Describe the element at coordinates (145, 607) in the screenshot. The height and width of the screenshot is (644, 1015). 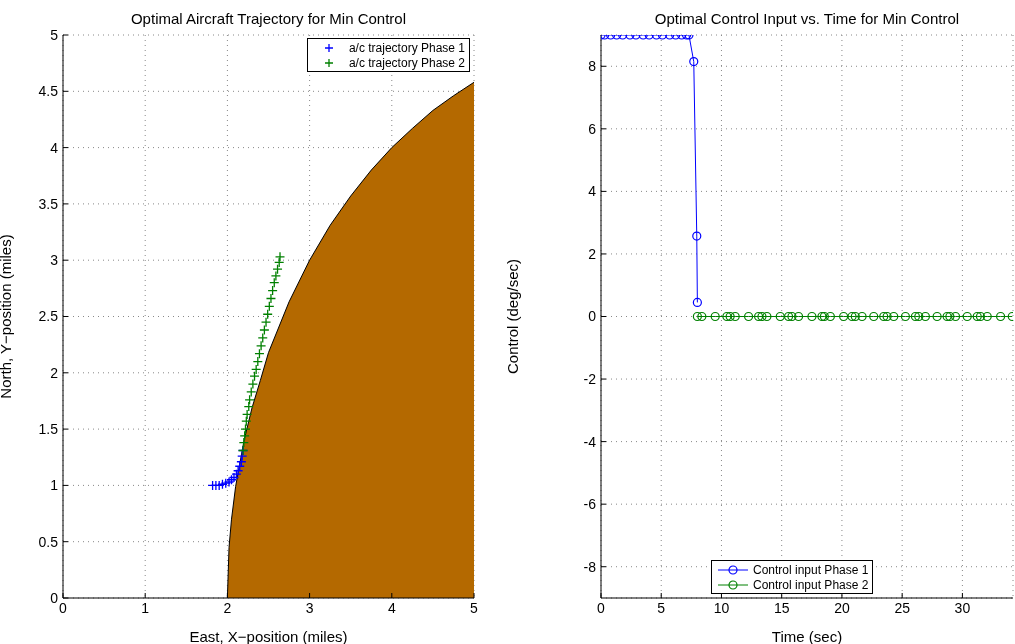
I see `x-tick-label: 1` at that location.